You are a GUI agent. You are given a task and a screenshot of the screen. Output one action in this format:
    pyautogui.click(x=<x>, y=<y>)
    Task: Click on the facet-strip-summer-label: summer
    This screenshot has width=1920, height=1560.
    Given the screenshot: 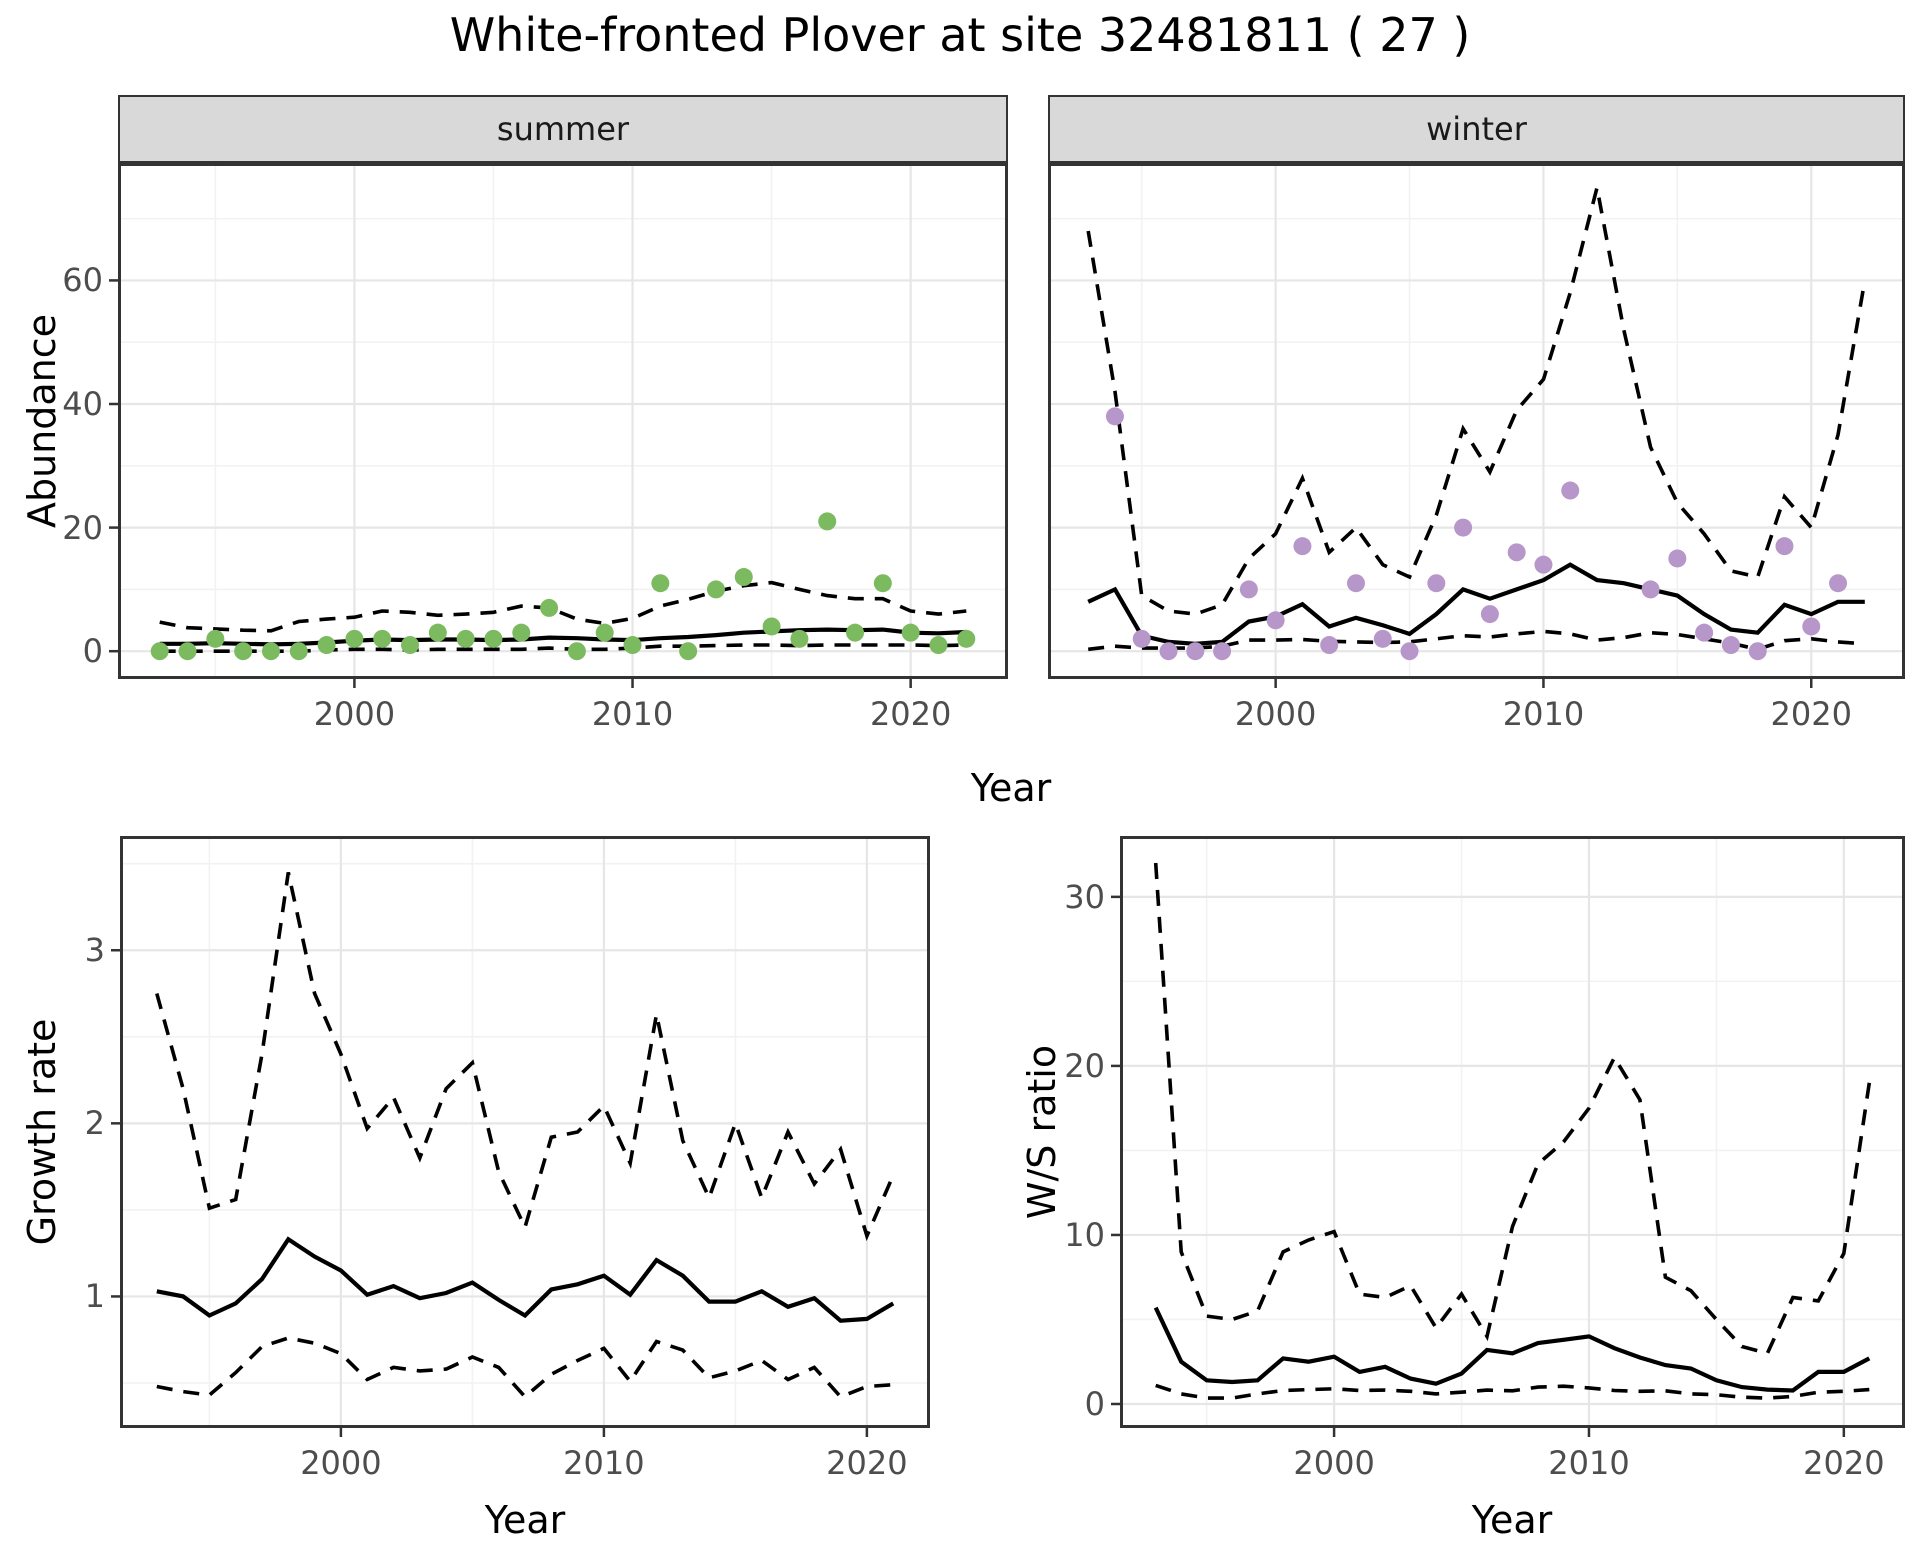 What is the action you would take?
    pyautogui.click(x=563, y=129)
    